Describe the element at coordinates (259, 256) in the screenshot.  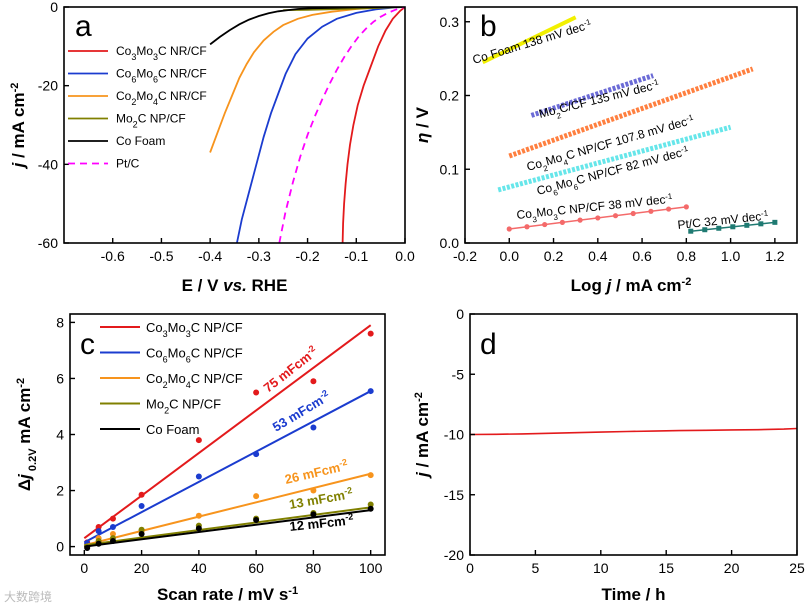
I see `panel-a-x-tick-label: -0.3` at that location.